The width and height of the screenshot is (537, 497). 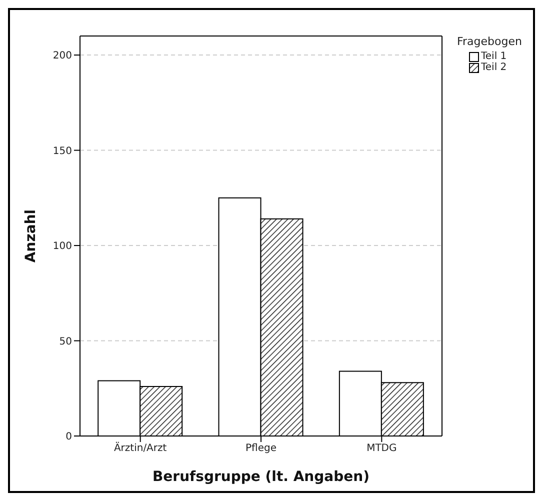 I want to click on legend-label: Teil 1, so click(x=494, y=56).